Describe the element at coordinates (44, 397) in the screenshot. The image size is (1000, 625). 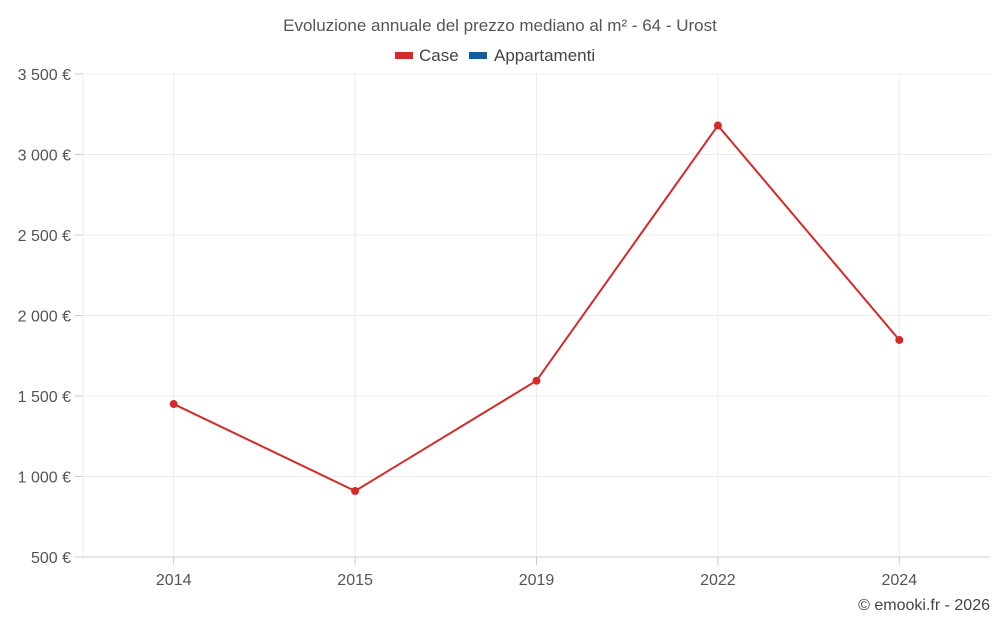
I see `y-tick-label: 1 500 €` at that location.